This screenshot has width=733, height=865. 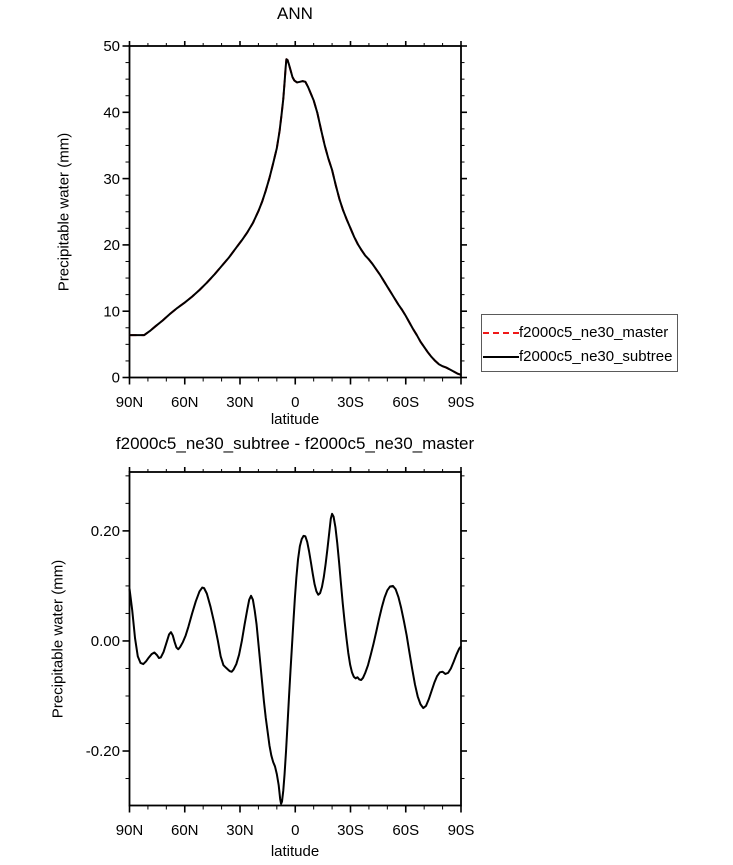 I want to click on y-tick-label: 50, so click(x=111, y=46).